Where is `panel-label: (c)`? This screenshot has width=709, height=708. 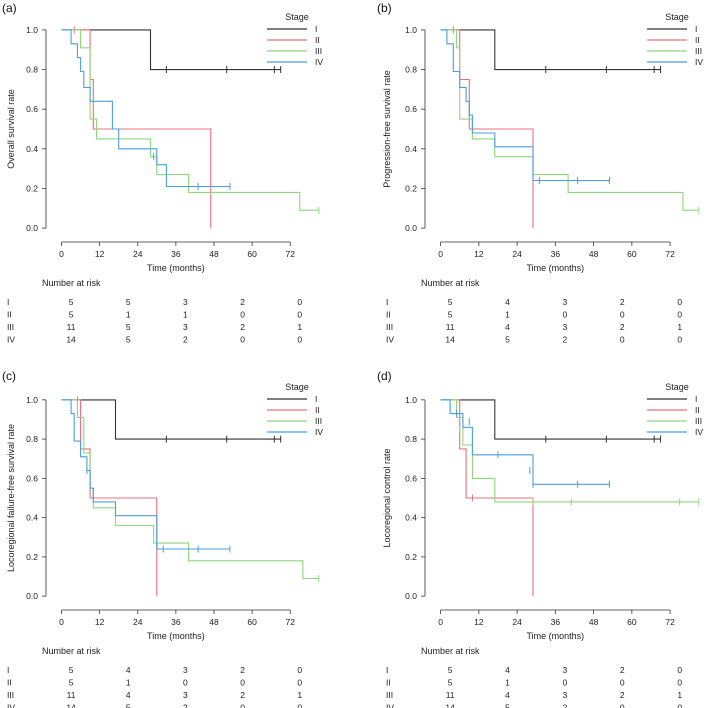 panel-label: (c) is located at coordinates (9, 376).